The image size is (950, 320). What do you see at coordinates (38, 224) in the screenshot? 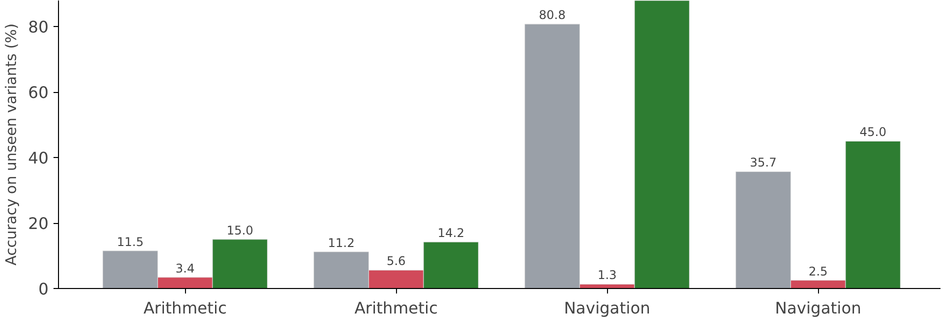
I see `y-tick-label: 20` at bounding box center [38, 224].